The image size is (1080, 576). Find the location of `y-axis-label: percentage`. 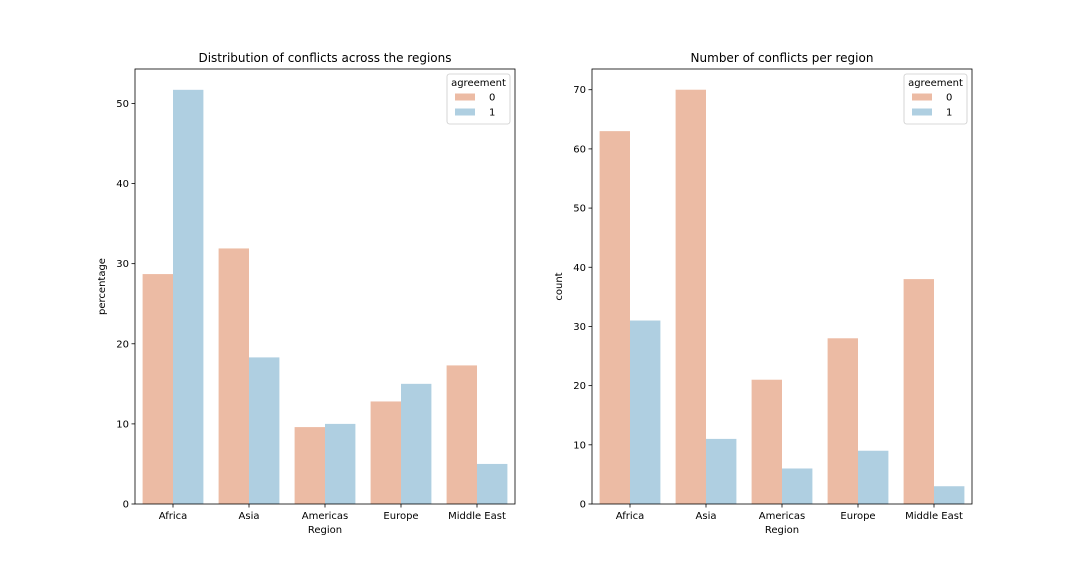

y-axis-label: percentage is located at coordinates (102, 286).